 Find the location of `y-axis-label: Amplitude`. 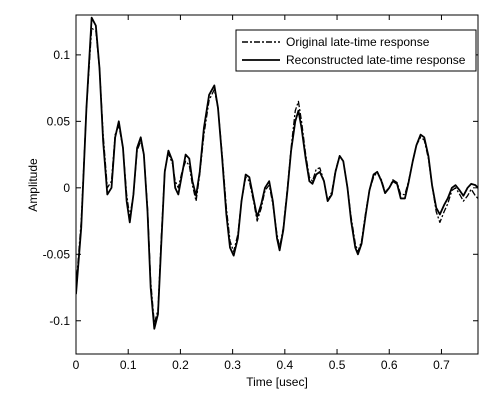

y-axis-label: Amplitude is located at coordinates (33, 185).